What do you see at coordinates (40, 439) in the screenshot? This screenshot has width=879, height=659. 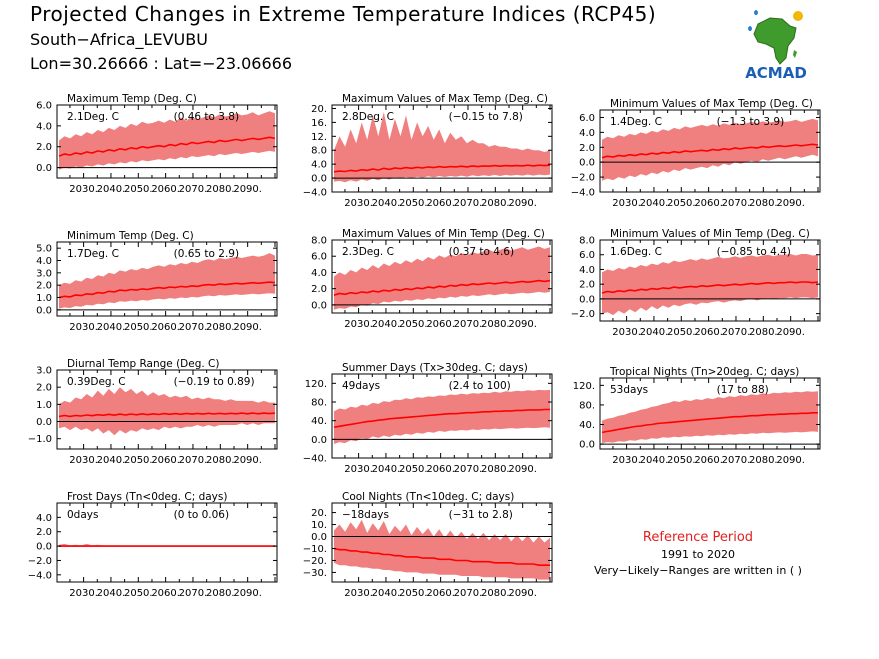 I see `y-tick-label: −1.0` at bounding box center [40, 439].